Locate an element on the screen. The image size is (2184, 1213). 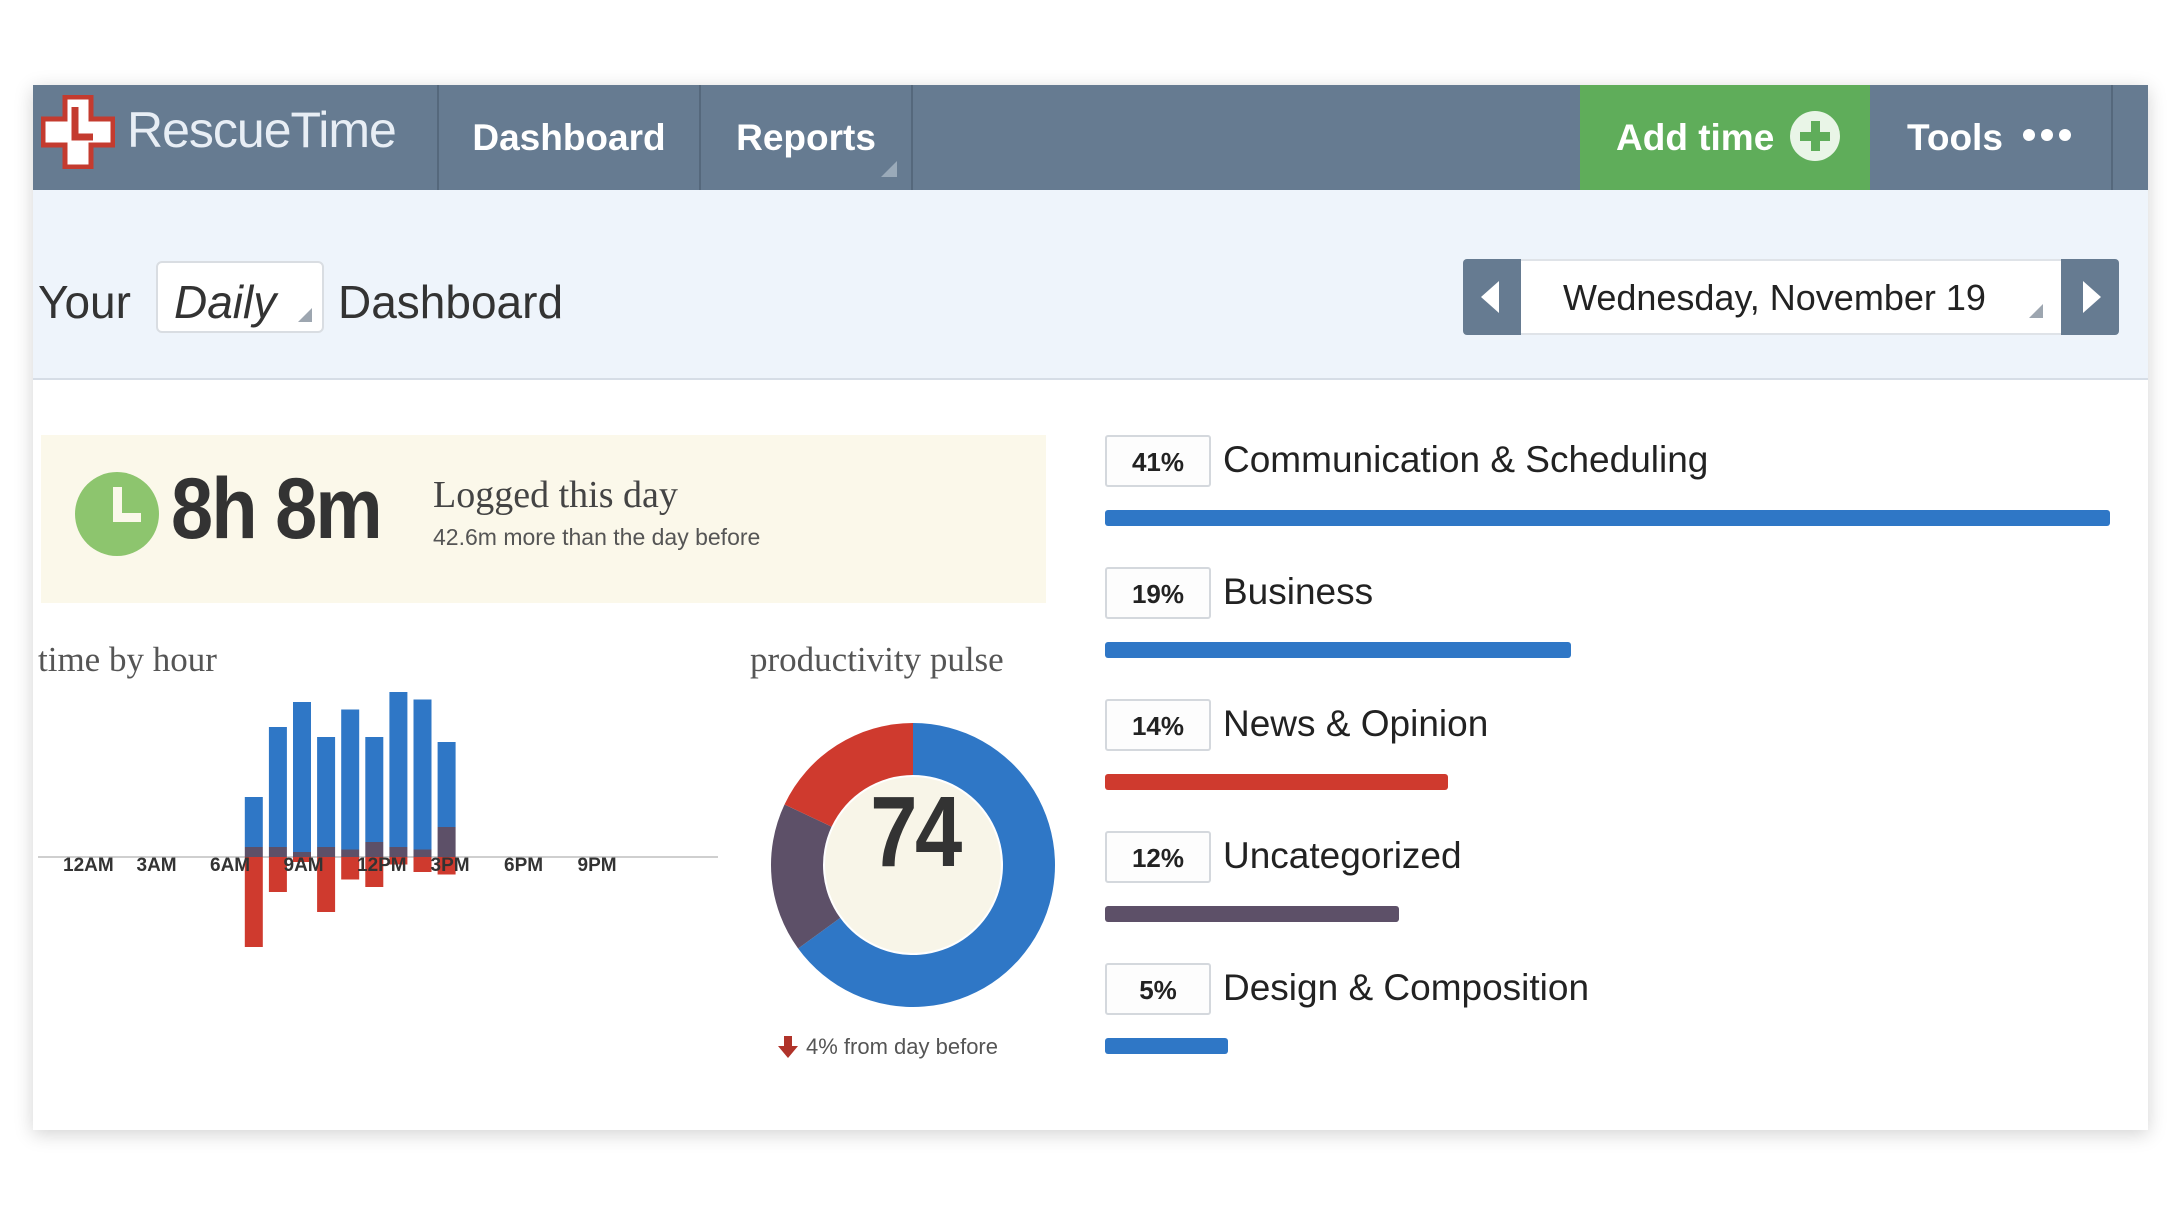
productivity-pulse-title: productivity pulse is located at coordinates (877, 659).